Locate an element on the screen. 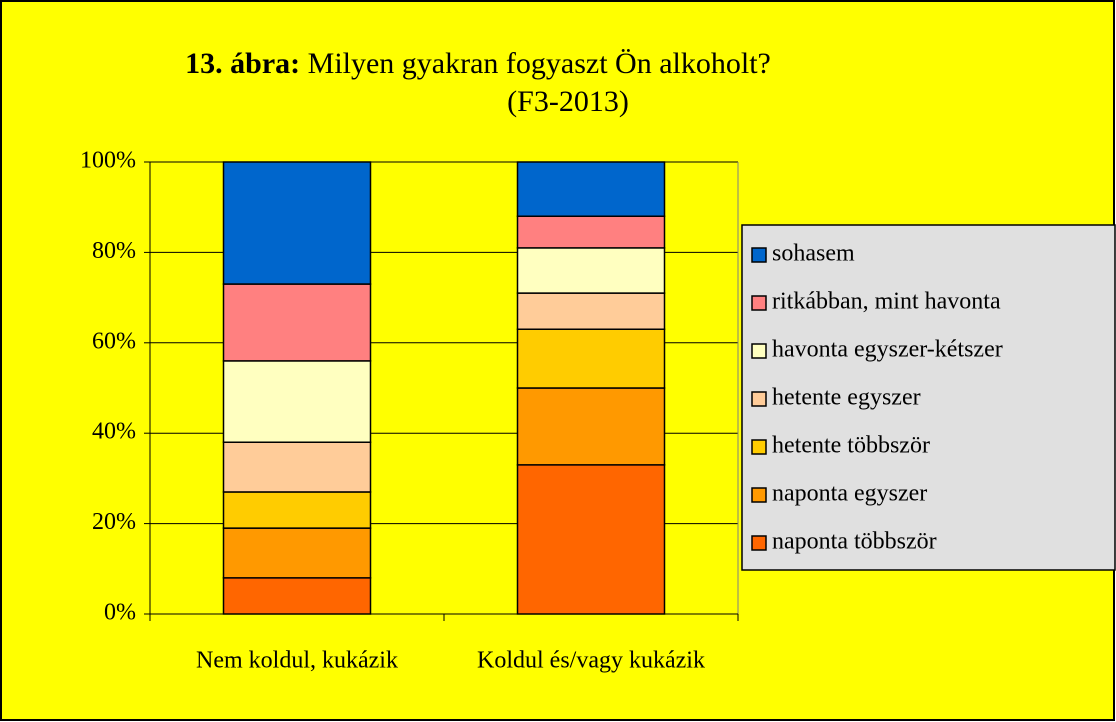 The height and width of the screenshot is (722, 1116). x-tick-label: Nem koldul, kukázik is located at coordinates (297, 661).